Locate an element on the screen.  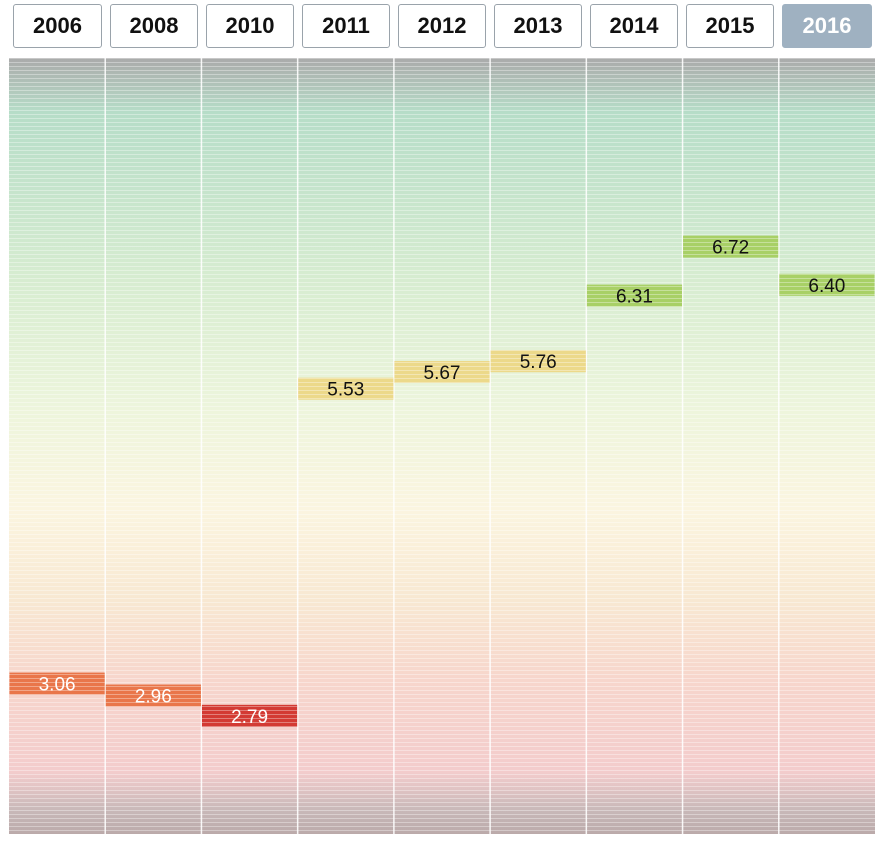
value-label: 5.67 is located at coordinates (442, 373).